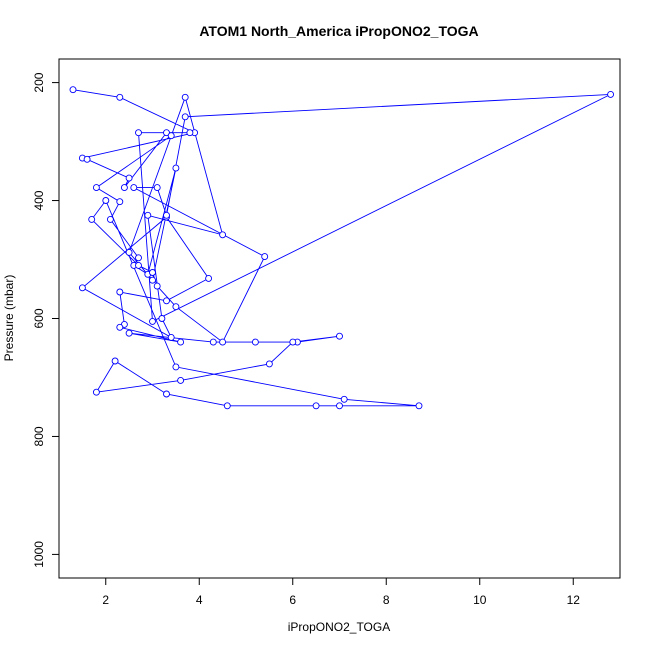 This screenshot has width=650, height=650. What do you see at coordinates (338, 31) in the screenshot?
I see `chart-title: ATOM1 North_America iPropONO2_TOGA` at bounding box center [338, 31].